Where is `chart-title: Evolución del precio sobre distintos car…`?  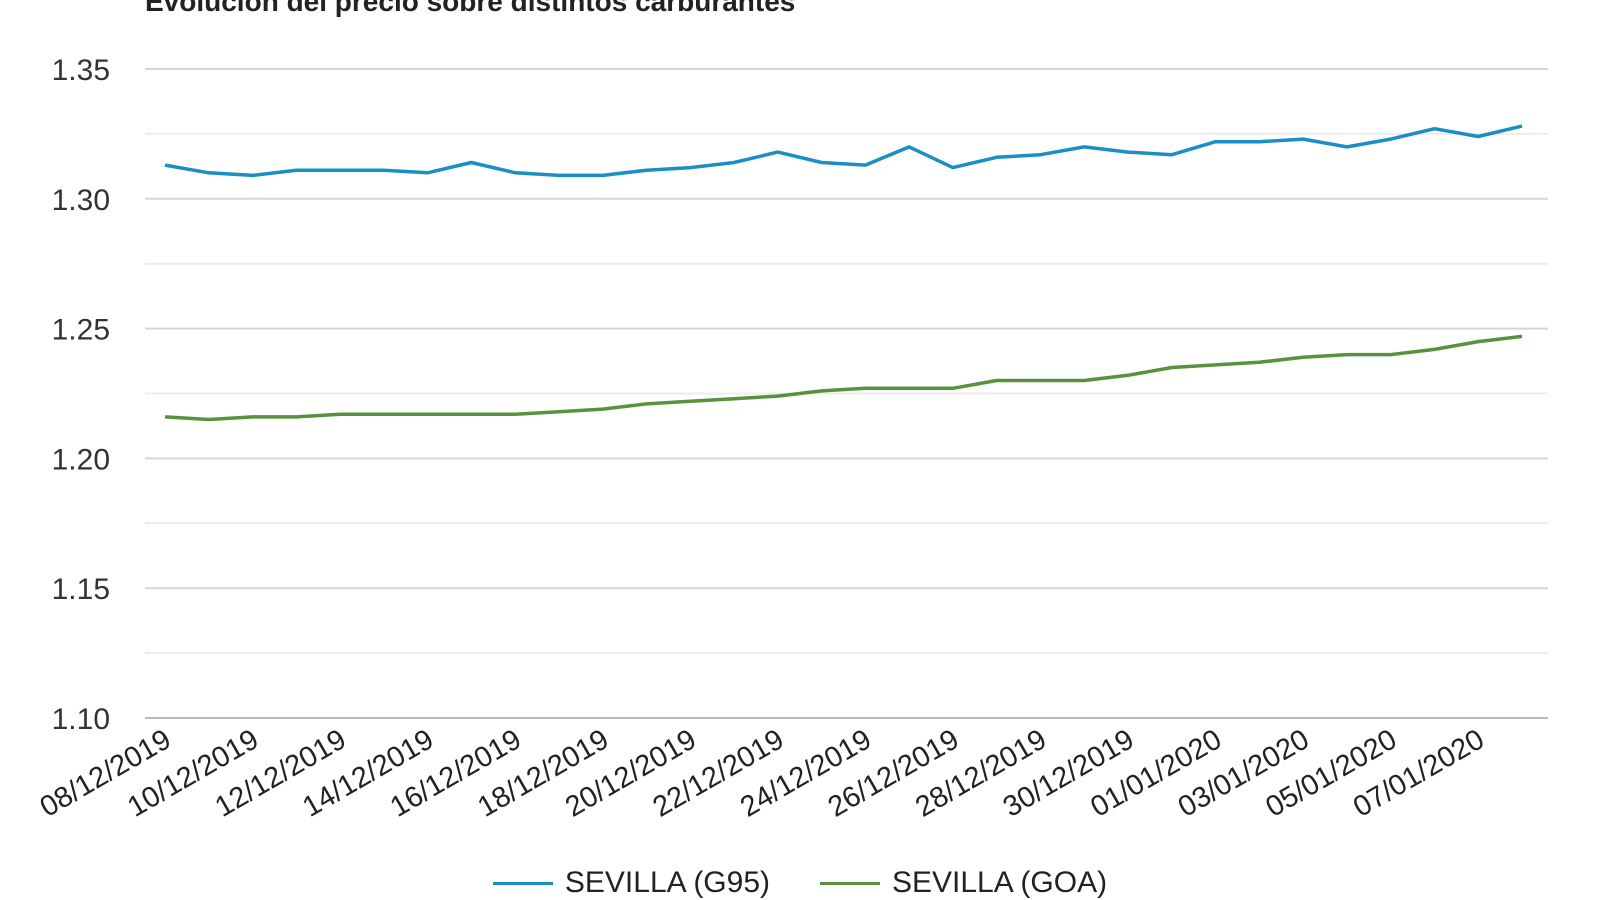 chart-title: Evolución del precio sobre distintos car… is located at coordinates (470, 8).